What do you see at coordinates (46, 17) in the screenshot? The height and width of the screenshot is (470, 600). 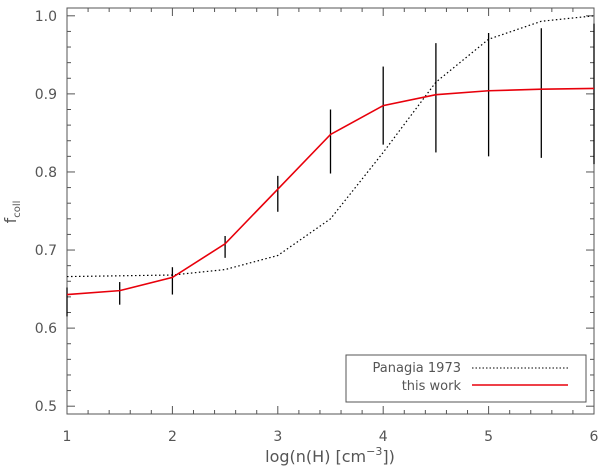 I see `y-tick-label: 1.0` at bounding box center [46, 17].